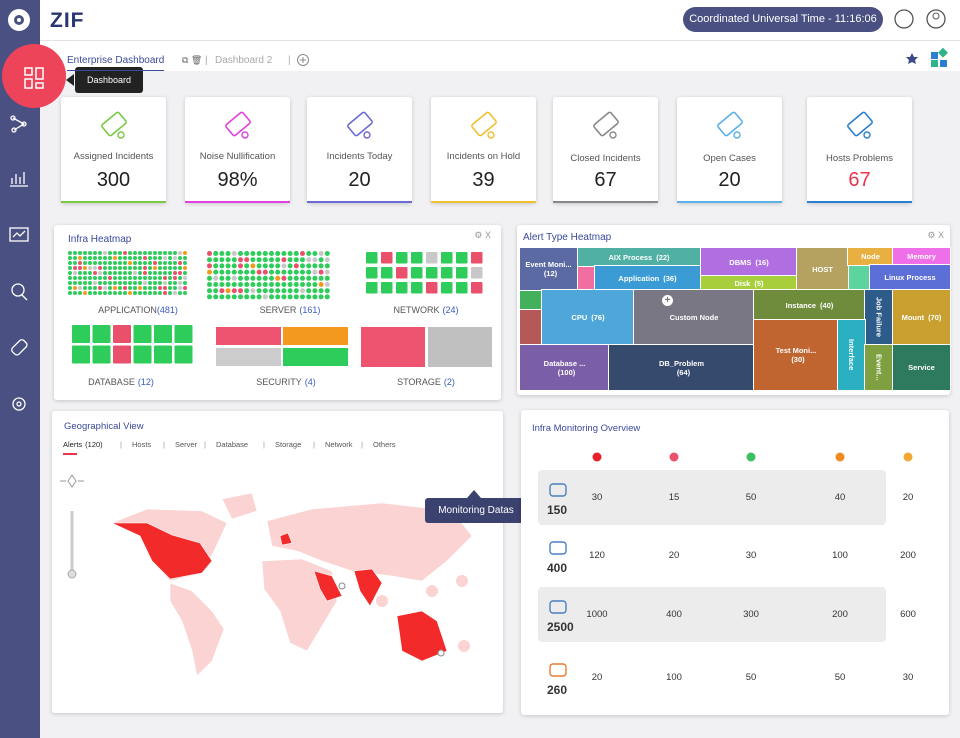 Image resolution: width=960 pixels, height=738 pixels. What do you see at coordinates (141, 444) in the screenshot?
I see `geo-tab: Hosts` at bounding box center [141, 444].